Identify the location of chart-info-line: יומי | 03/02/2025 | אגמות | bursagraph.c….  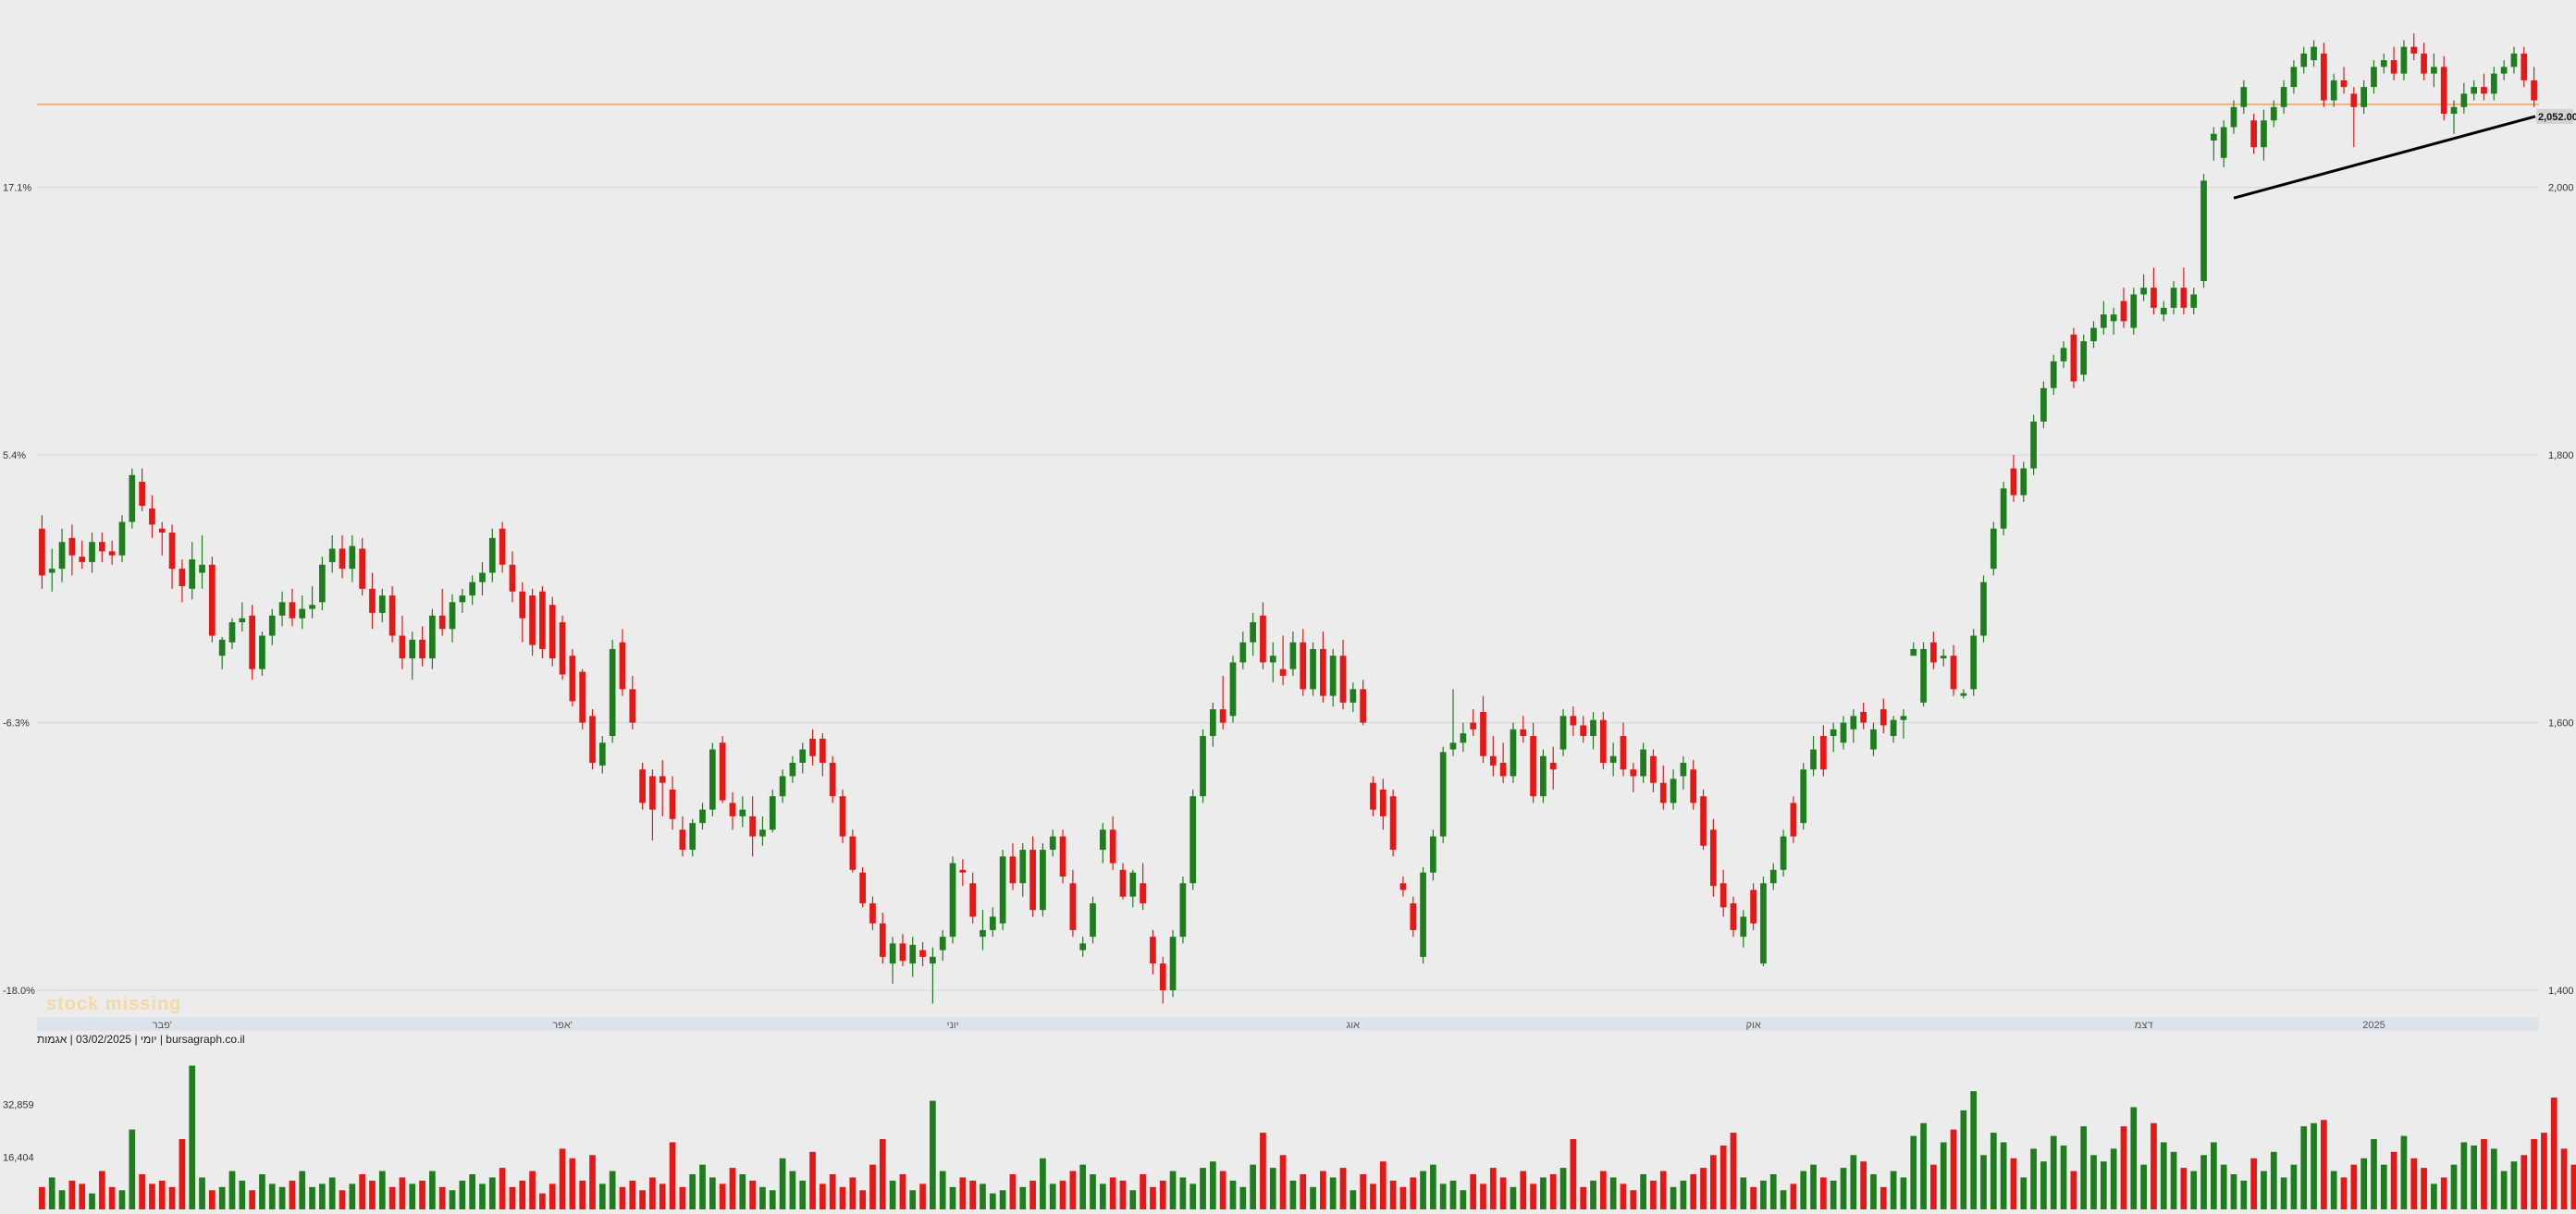
(141, 1039).